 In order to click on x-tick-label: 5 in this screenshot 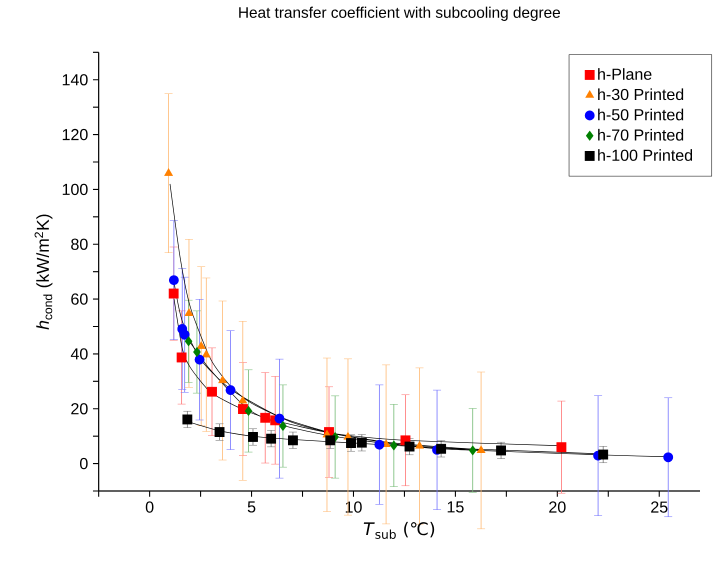, I will do `click(252, 507)`.